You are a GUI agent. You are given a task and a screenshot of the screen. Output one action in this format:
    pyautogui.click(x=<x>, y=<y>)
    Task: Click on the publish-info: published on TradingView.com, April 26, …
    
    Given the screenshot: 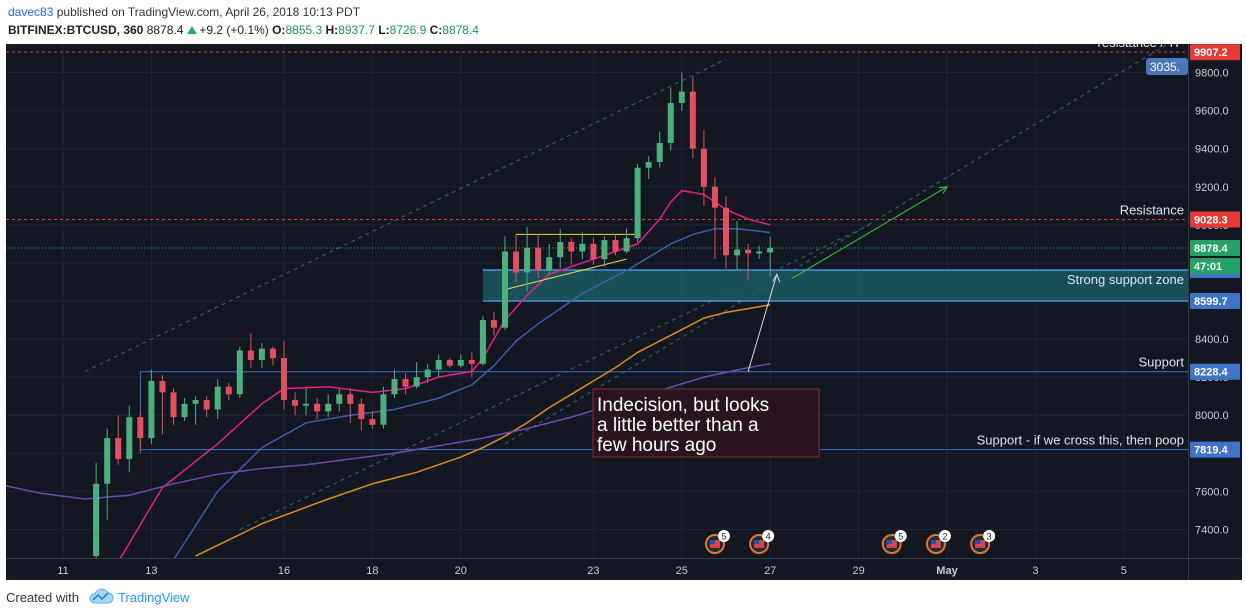 What is the action you would take?
    pyautogui.click(x=208, y=12)
    